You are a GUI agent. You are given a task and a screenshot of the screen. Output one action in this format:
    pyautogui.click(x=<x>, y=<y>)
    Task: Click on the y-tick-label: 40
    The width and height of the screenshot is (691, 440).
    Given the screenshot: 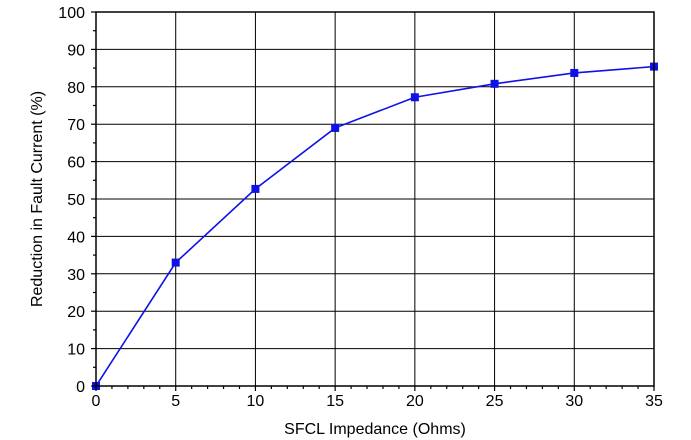 What is the action you would take?
    pyautogui.click(x=76, y=237)
    